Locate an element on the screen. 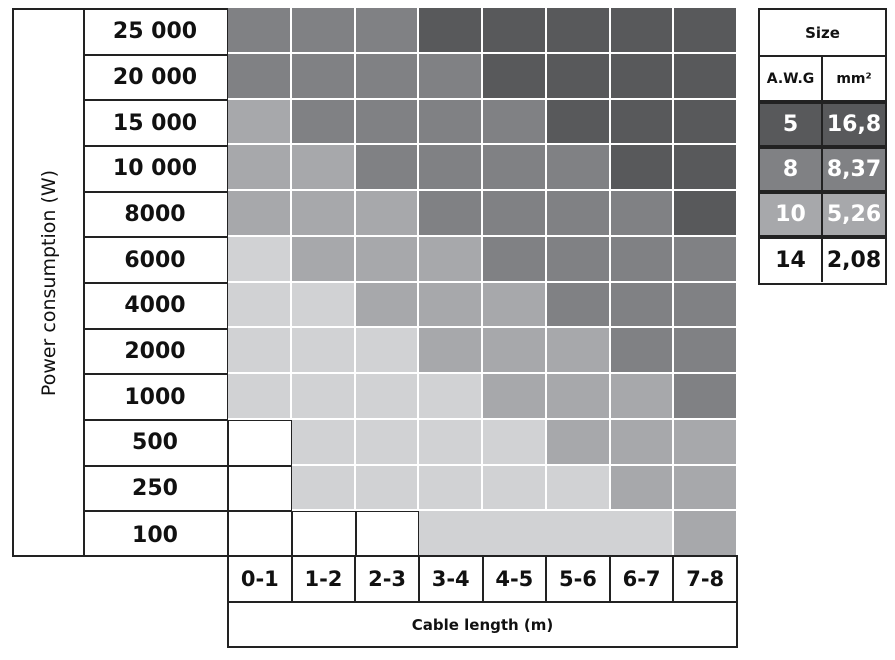  y-tick-label: 4000 is located at coordinates (155, 307).